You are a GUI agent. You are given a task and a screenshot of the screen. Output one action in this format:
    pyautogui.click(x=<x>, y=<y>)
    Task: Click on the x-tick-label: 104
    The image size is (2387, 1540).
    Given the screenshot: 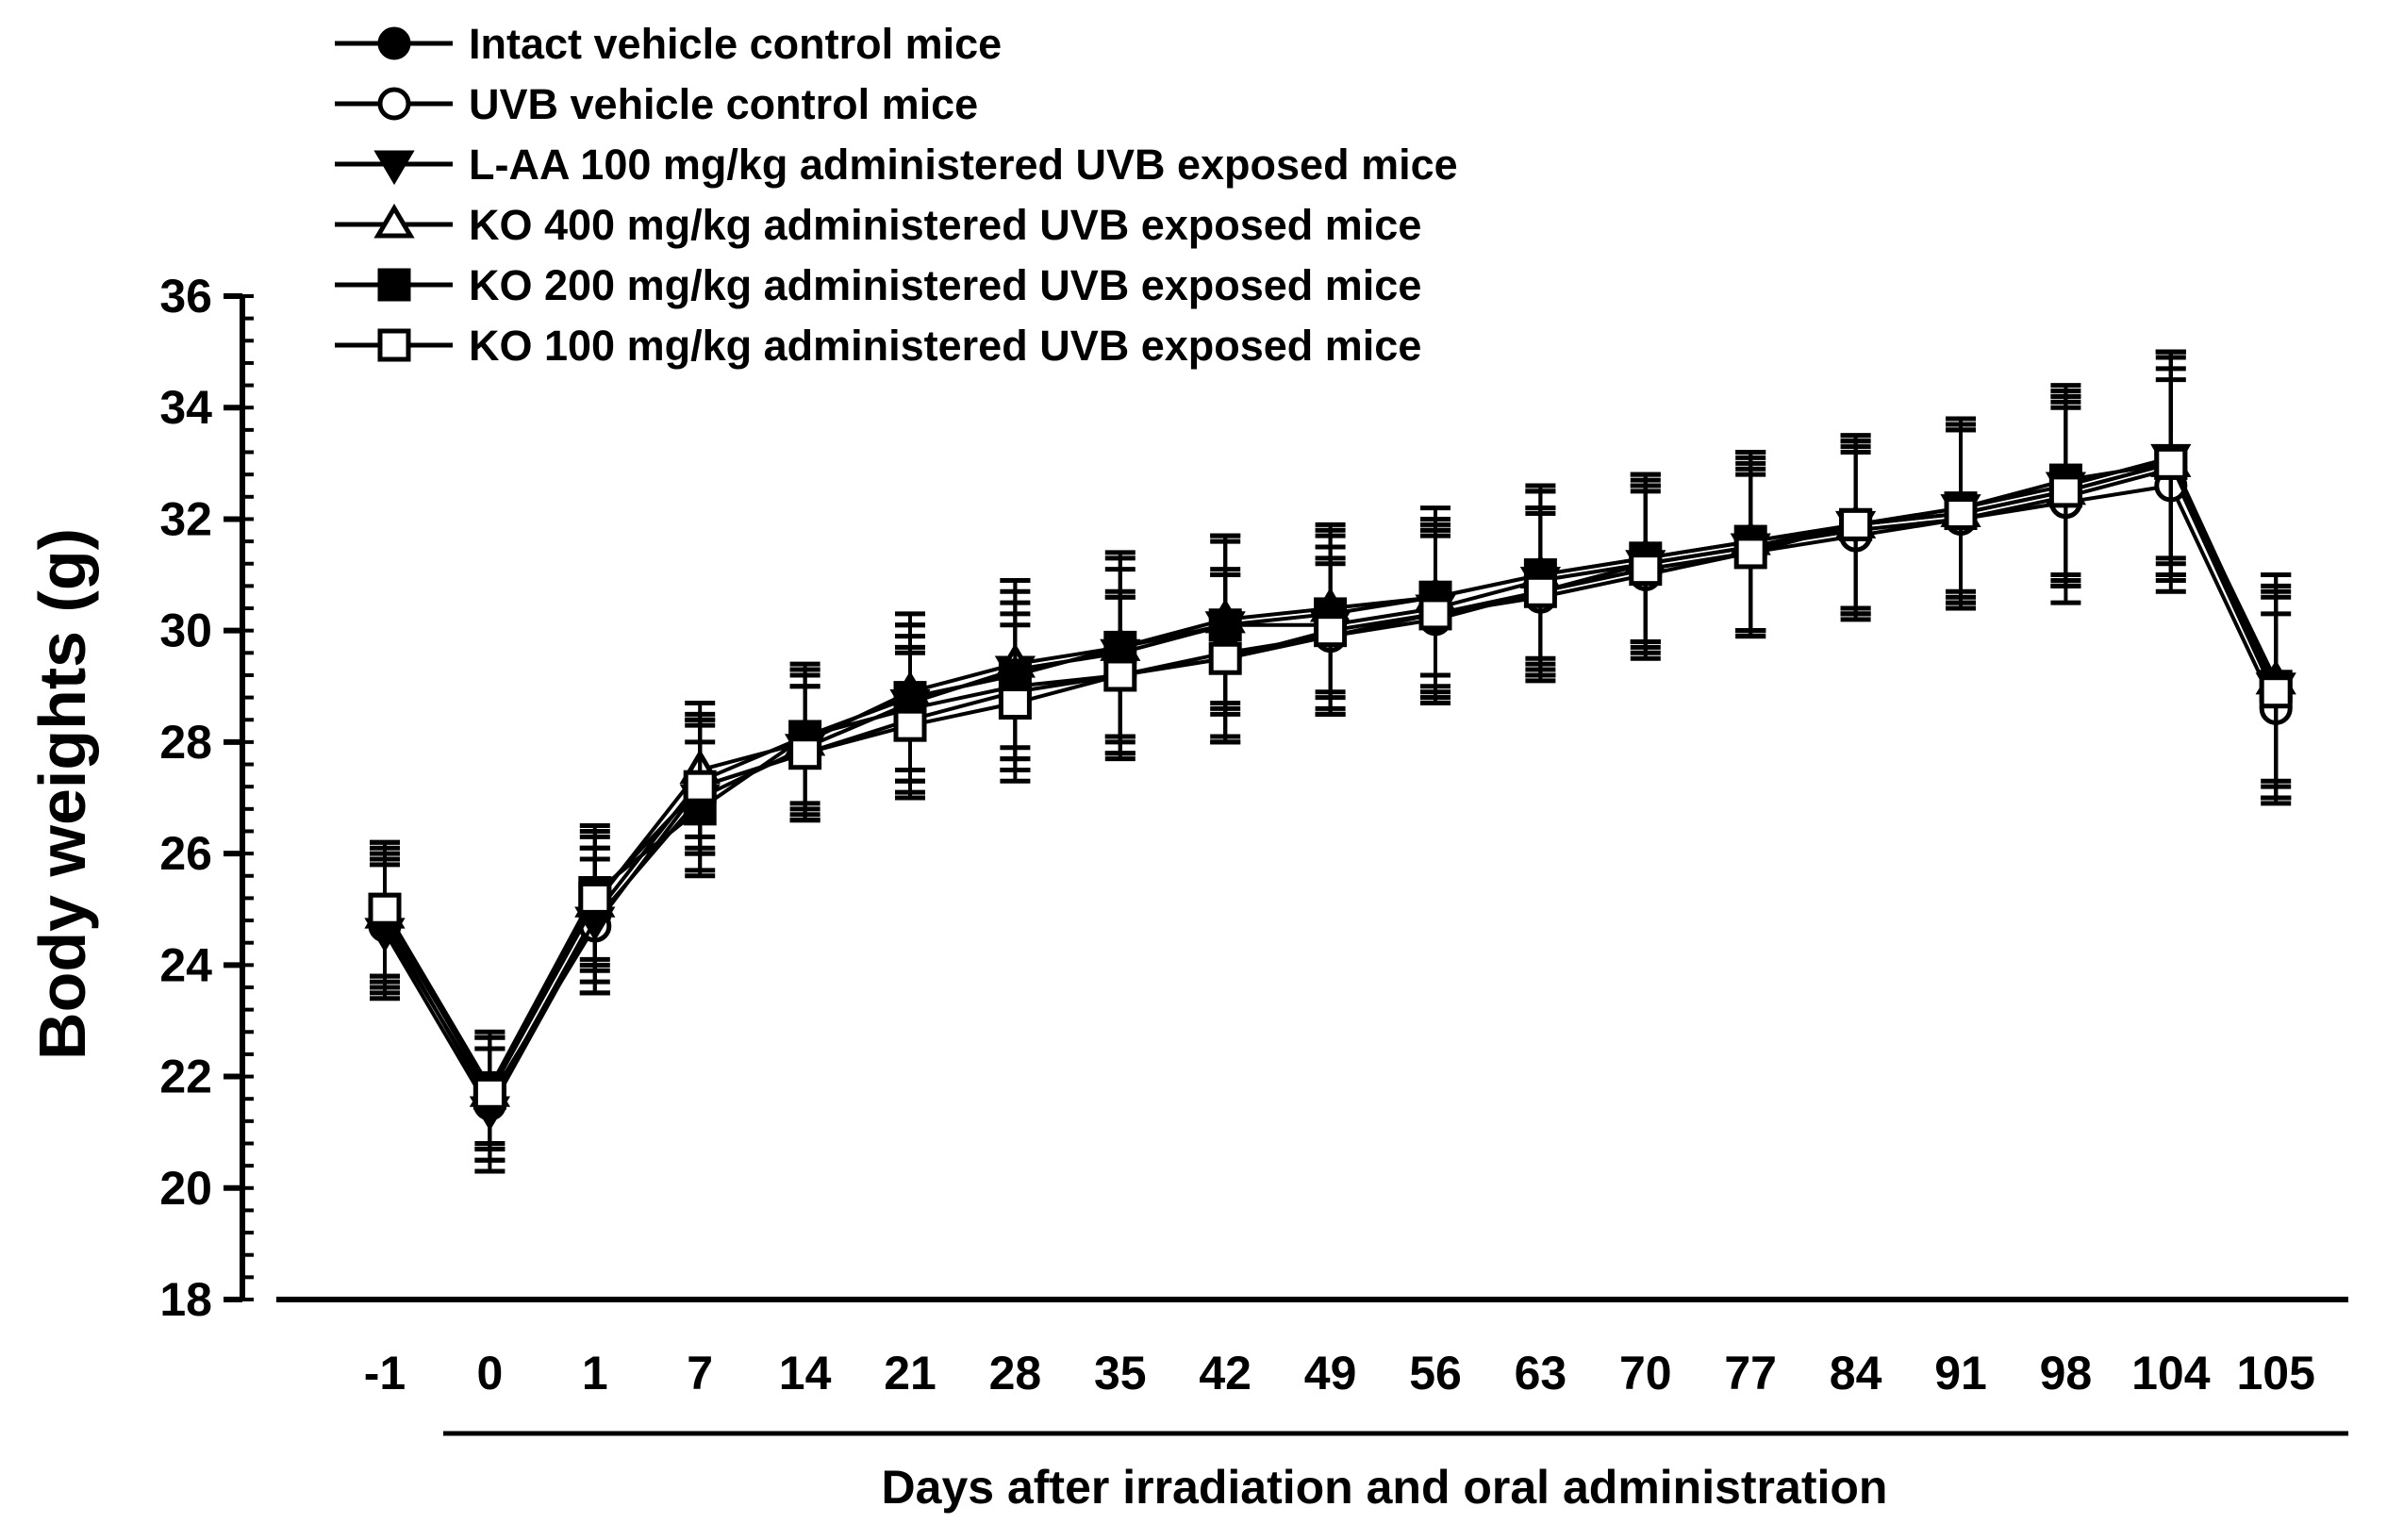 What is the action you would take?
    pyautogui.click(x=2171, y=1373)
    